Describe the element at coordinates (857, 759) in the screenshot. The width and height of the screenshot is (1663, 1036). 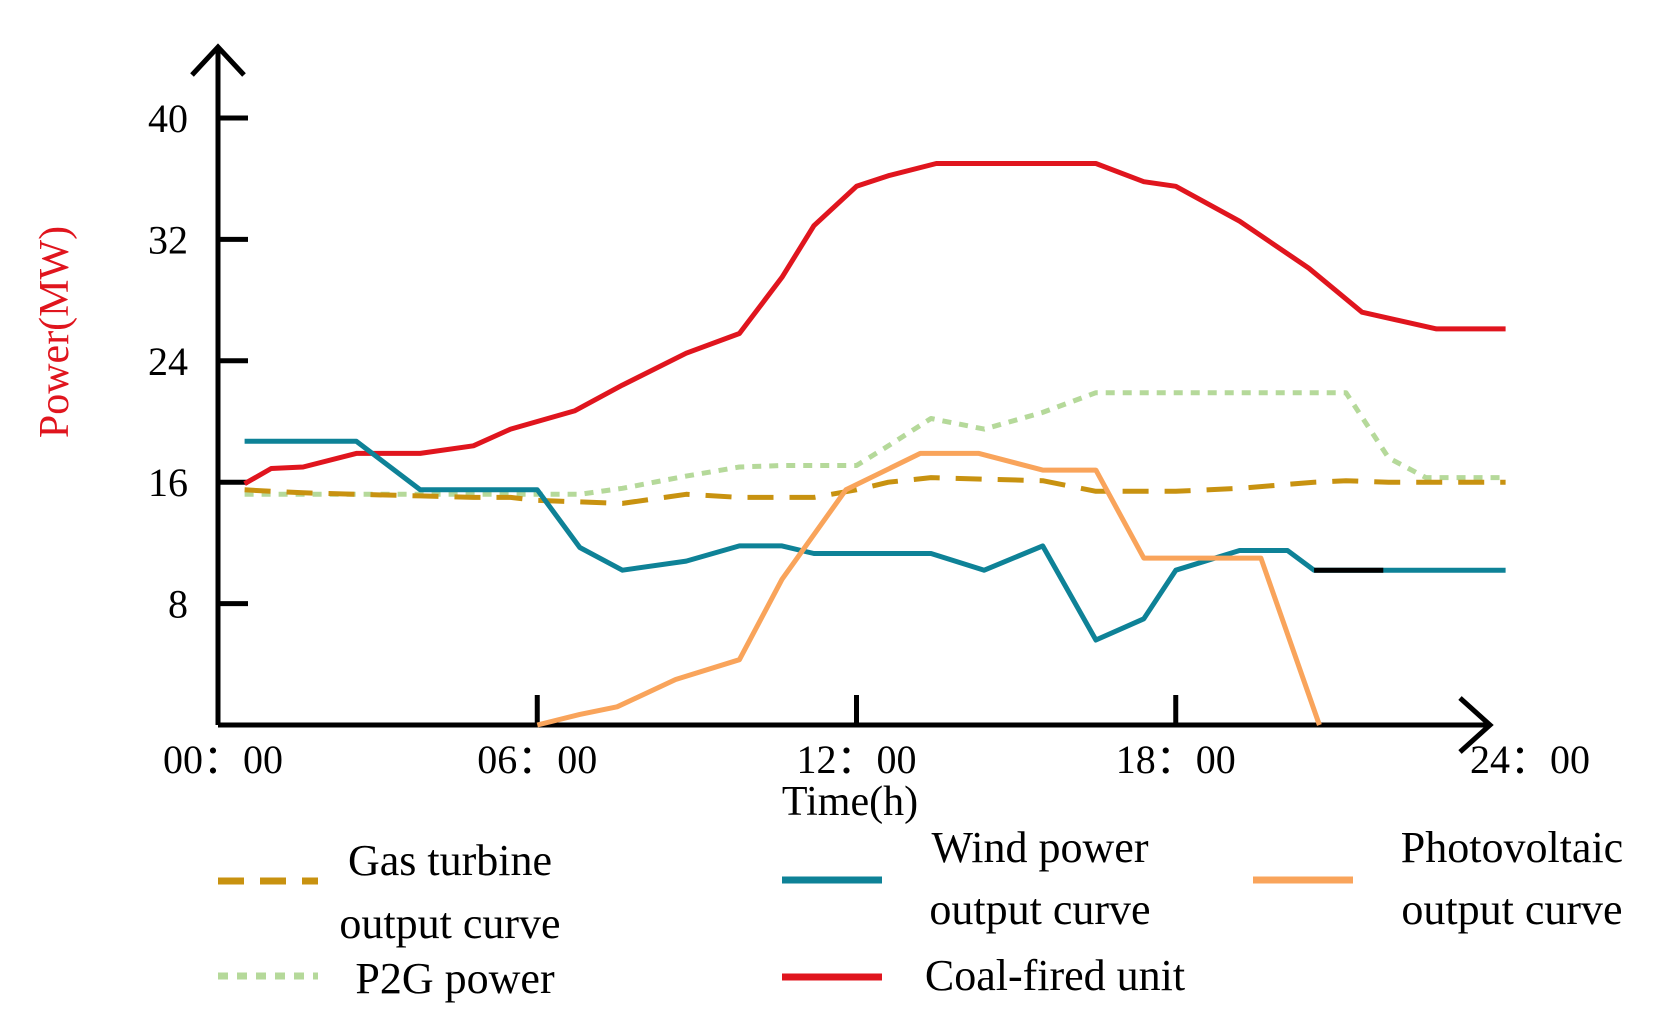
I see `x-tick-label: 12：00` at that location.